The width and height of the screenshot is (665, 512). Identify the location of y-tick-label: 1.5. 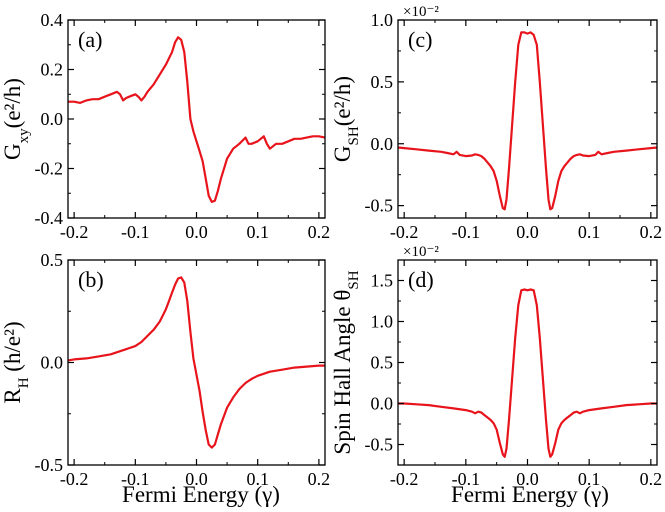
(382, 281).